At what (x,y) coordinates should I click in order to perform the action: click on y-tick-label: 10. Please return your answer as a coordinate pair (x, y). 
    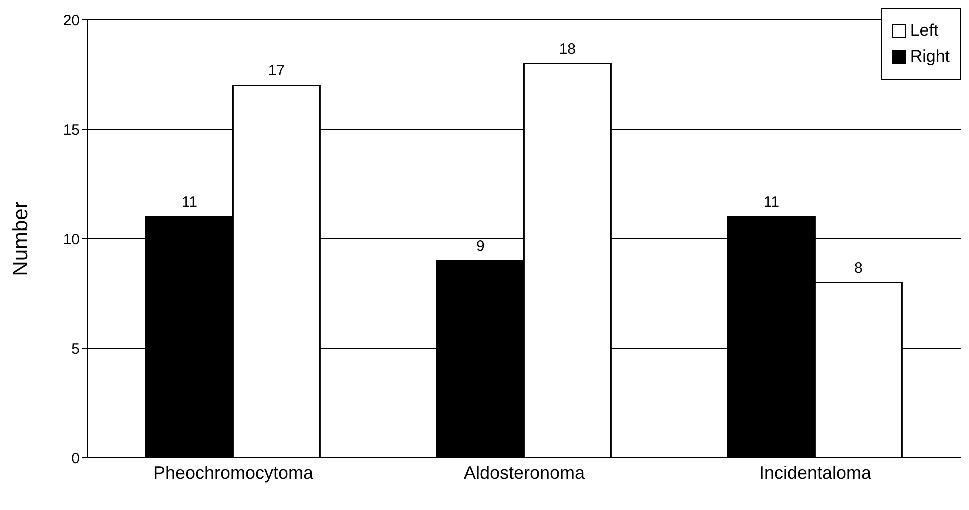
    Looking at the image, I should click on (71, 239).